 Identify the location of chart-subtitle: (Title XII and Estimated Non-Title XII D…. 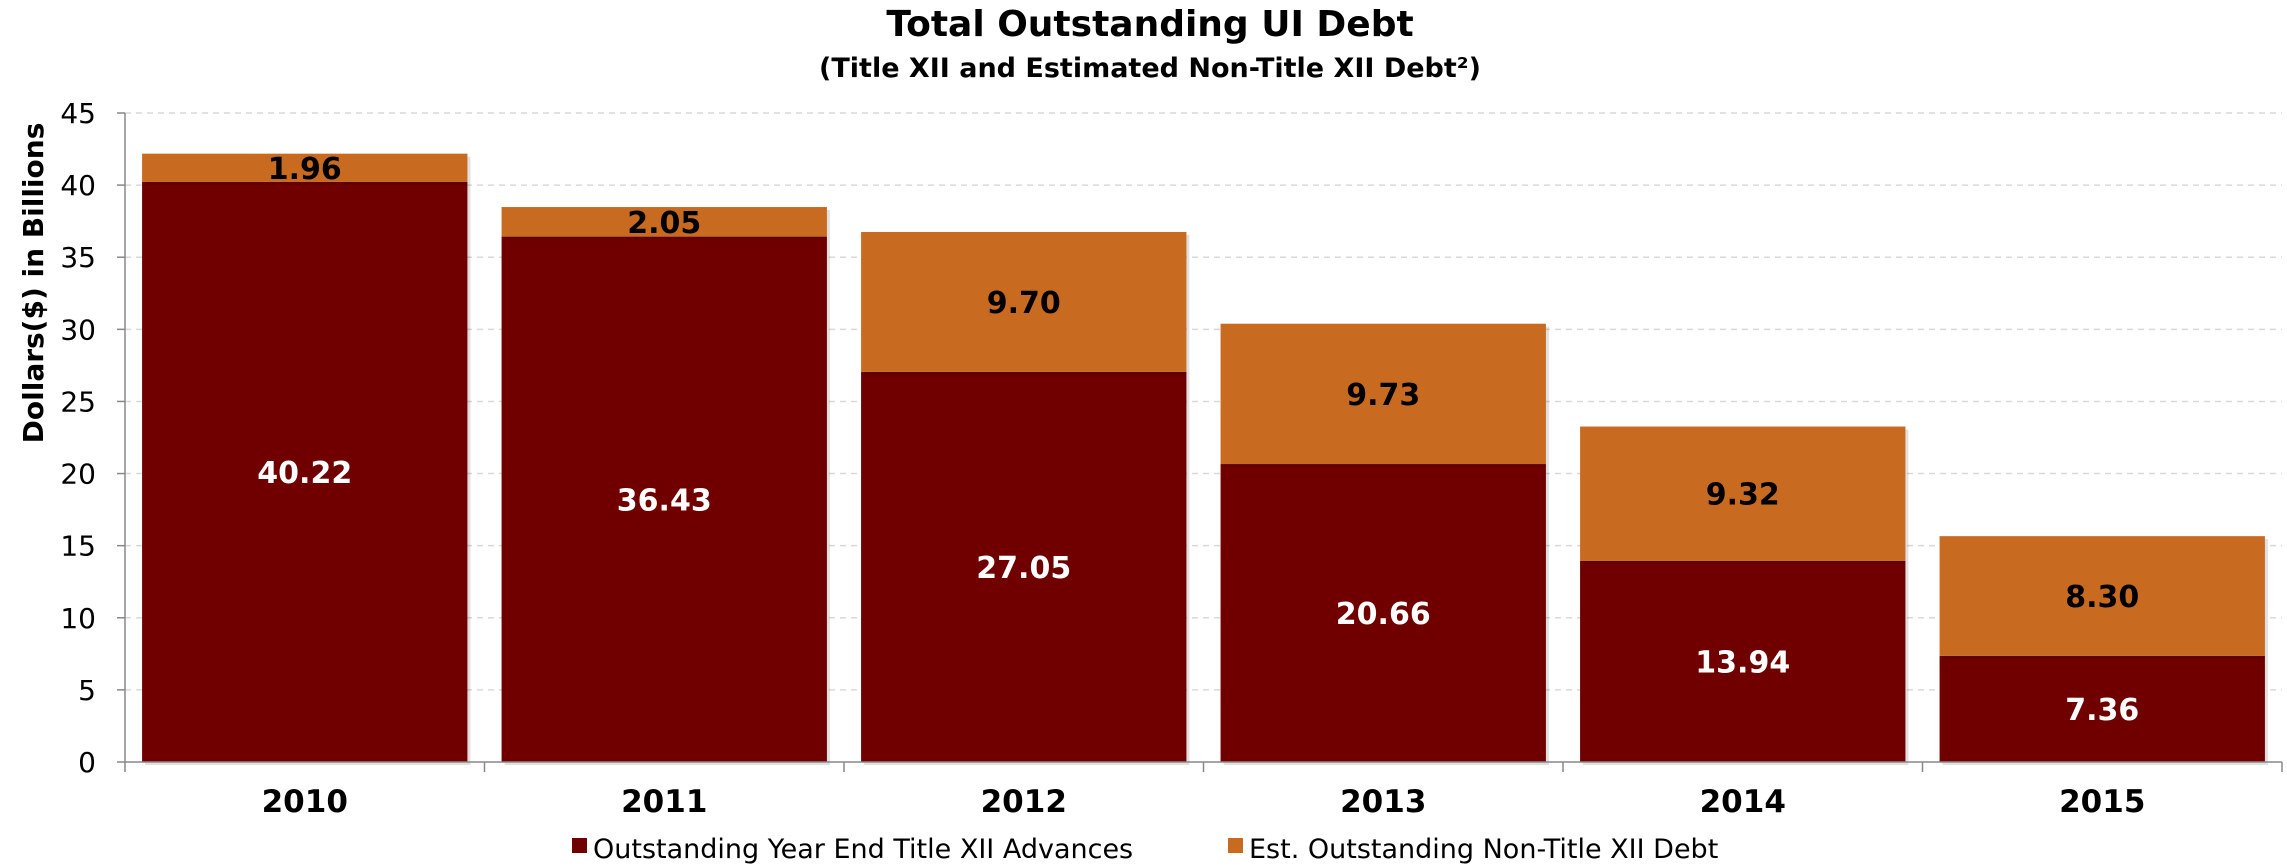
(1150, 68).